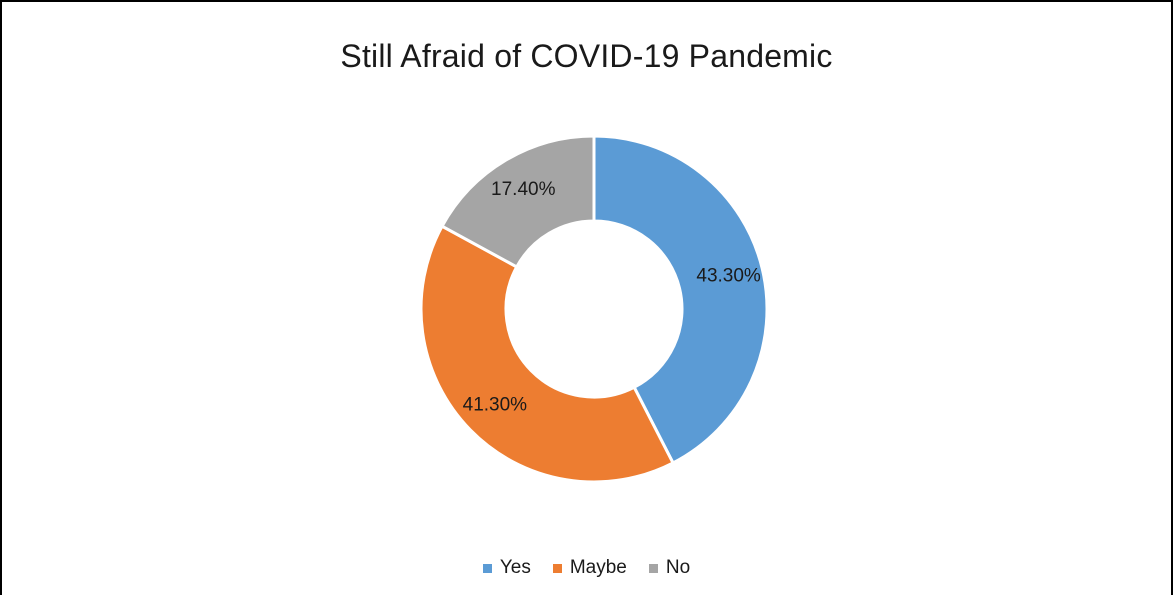 This screenshot has height=597, width=1173. What do you see at coordinates (678, 567) in the screenshot?
I see `legend-label-no: No` at bounding box center [678, 567].